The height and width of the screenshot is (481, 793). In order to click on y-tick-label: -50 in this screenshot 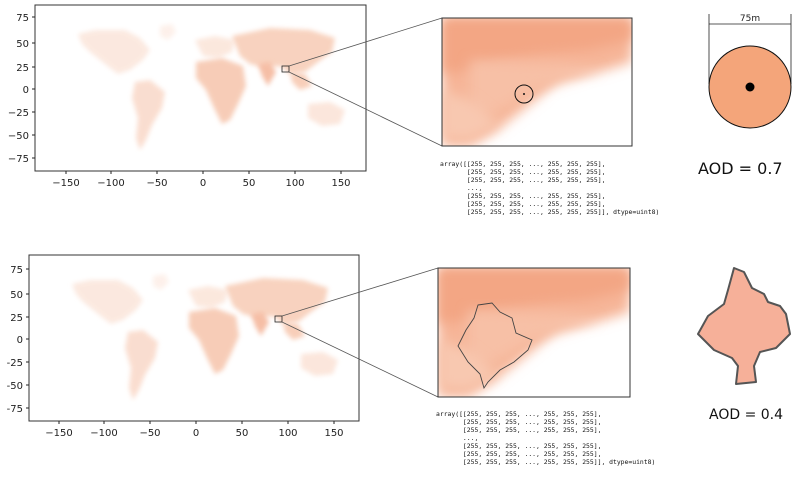, I will do `click(15, 386)`.